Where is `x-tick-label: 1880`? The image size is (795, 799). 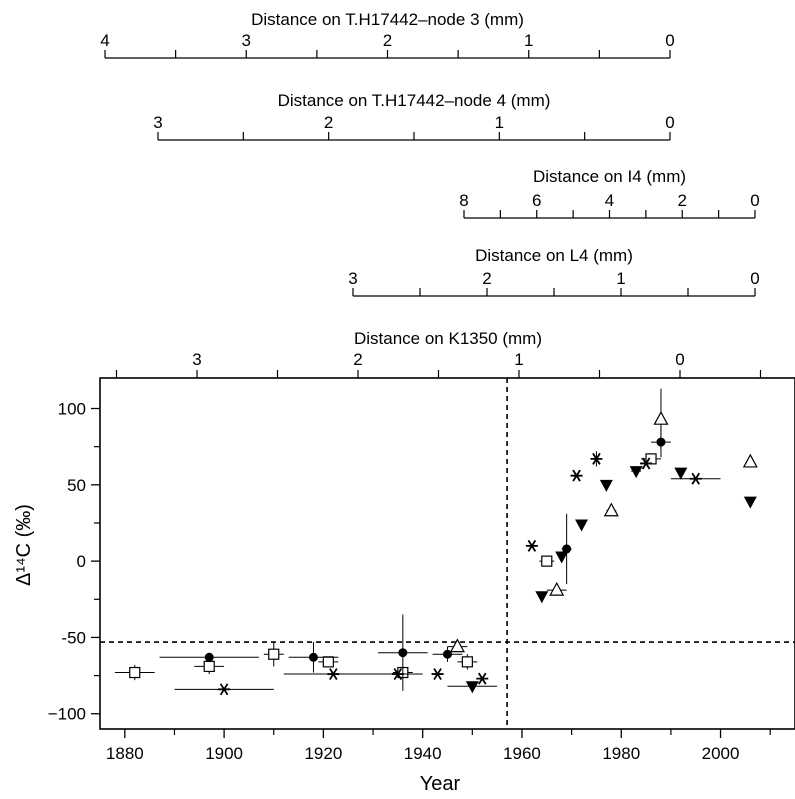
x-tick-label: 1880 is located at coordinates (125, 753).